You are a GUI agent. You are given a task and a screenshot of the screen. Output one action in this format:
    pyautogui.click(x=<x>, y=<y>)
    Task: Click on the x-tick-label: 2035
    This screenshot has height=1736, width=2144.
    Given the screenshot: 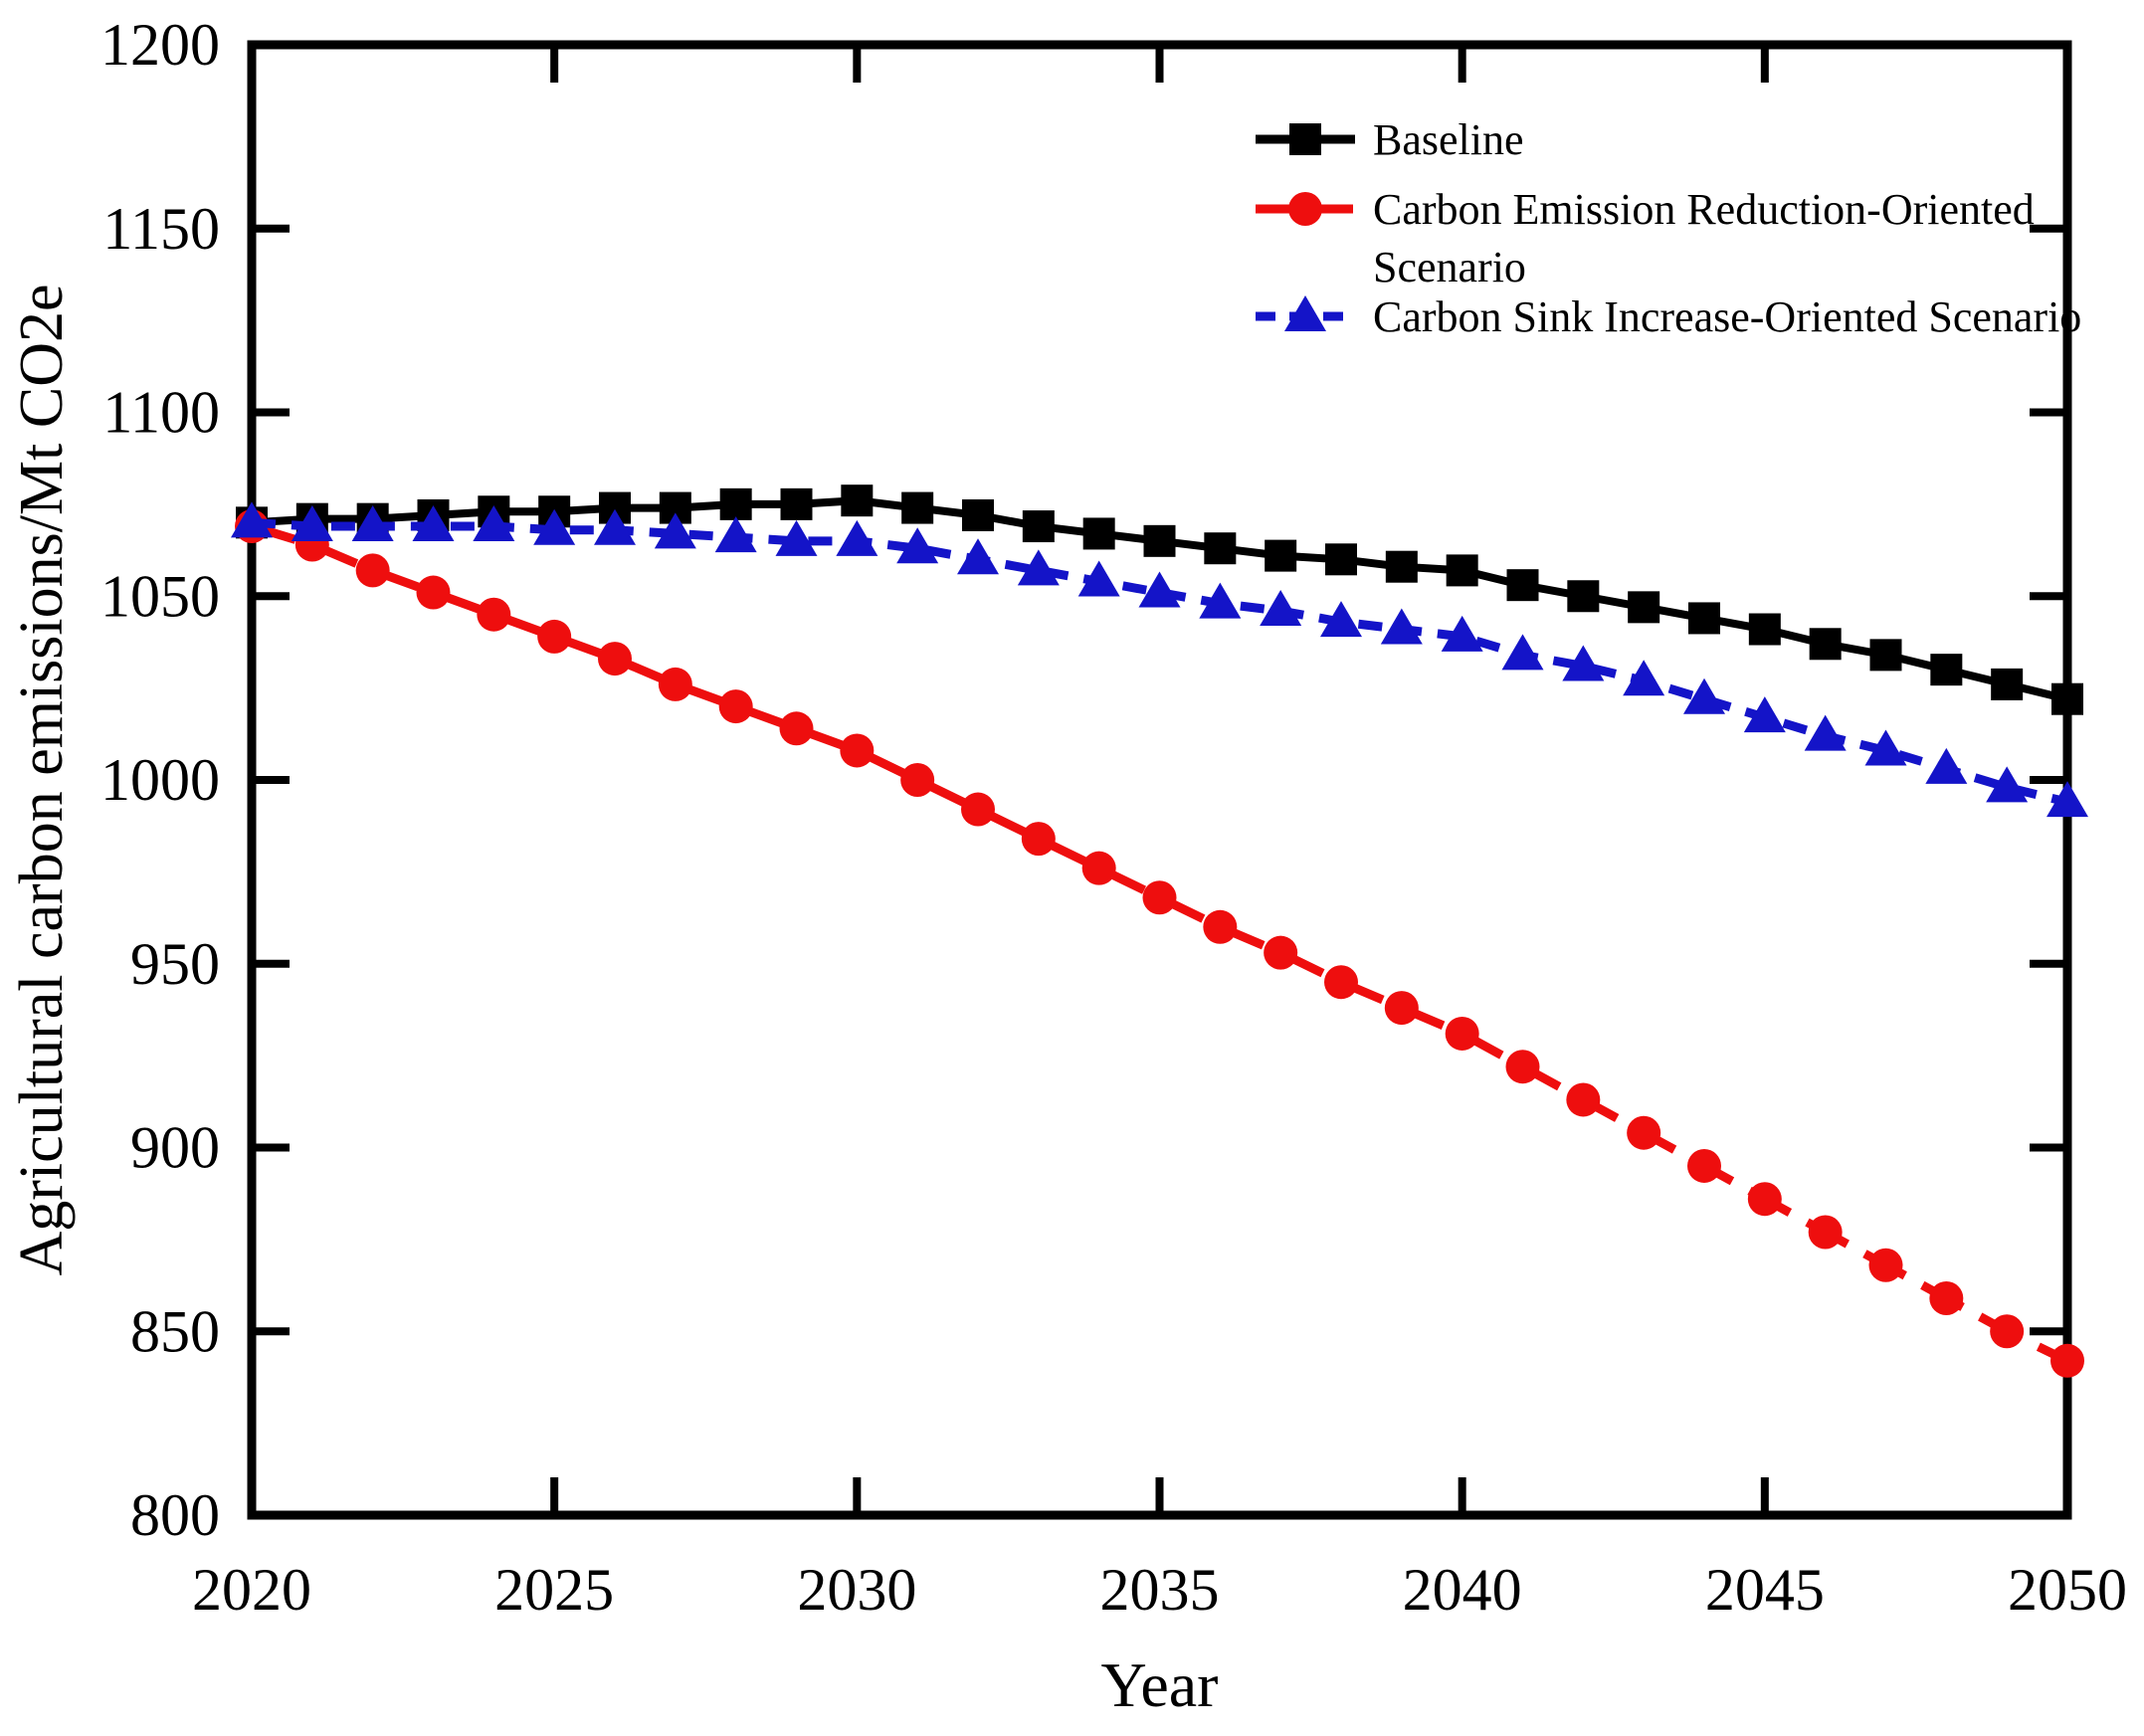 What is the action you would take?
    pyautogui.click(x=1160, y=1590)
    